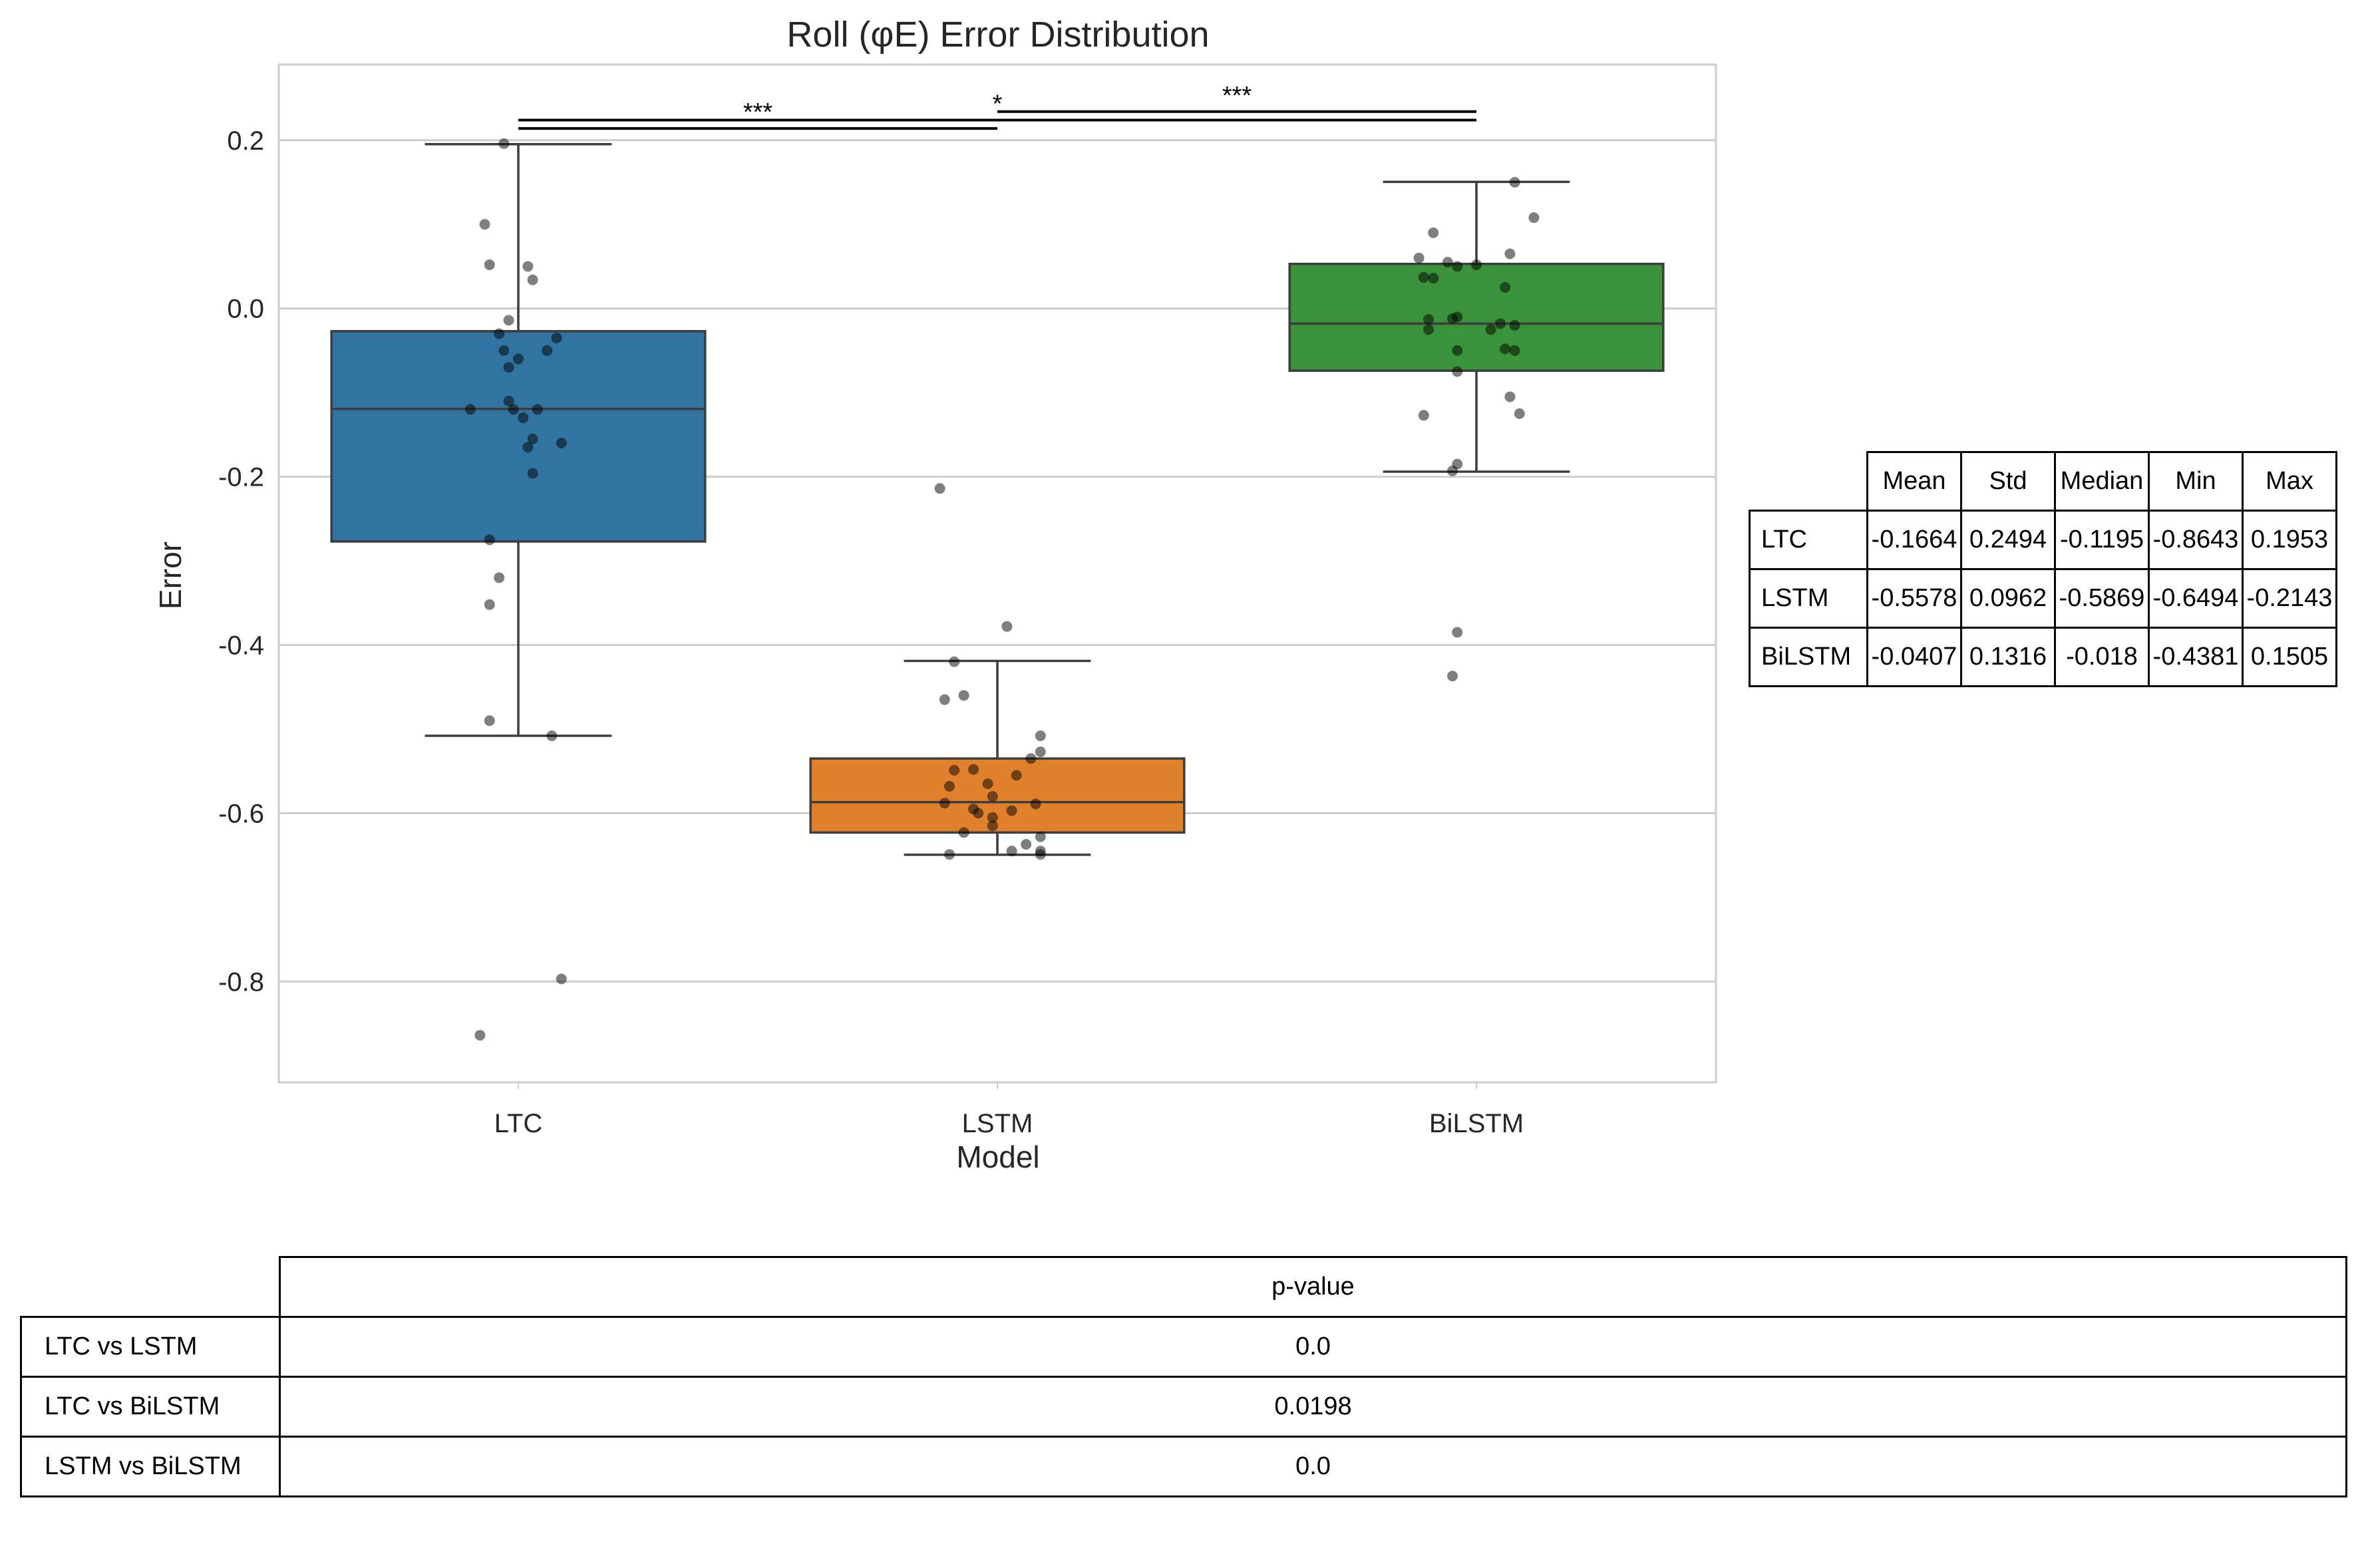 The height and width of the screenshot is (1568, 2366). Describe the element at coordinates (2102, 657) in the screenshot. I see `stats-value-cell: -0.018` at that location.